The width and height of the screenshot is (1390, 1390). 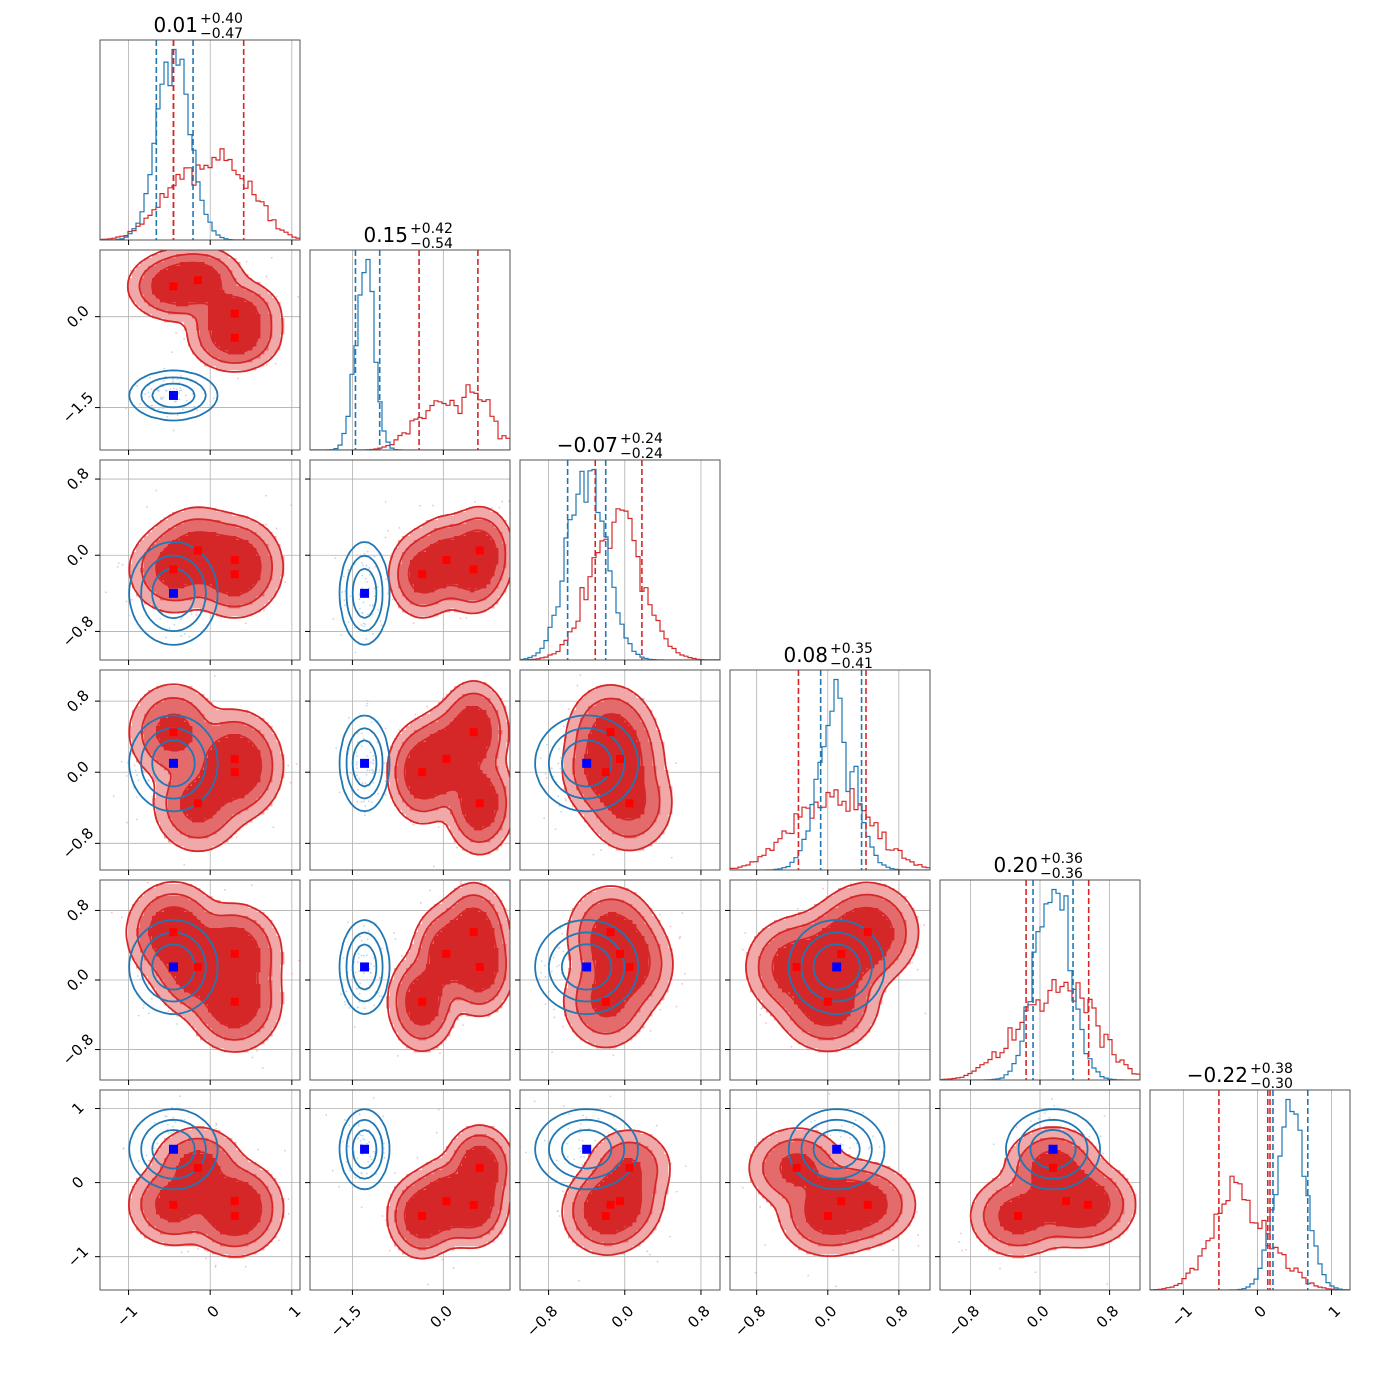 I want to click on blue-mode-marker, so click(x=587, y=967).